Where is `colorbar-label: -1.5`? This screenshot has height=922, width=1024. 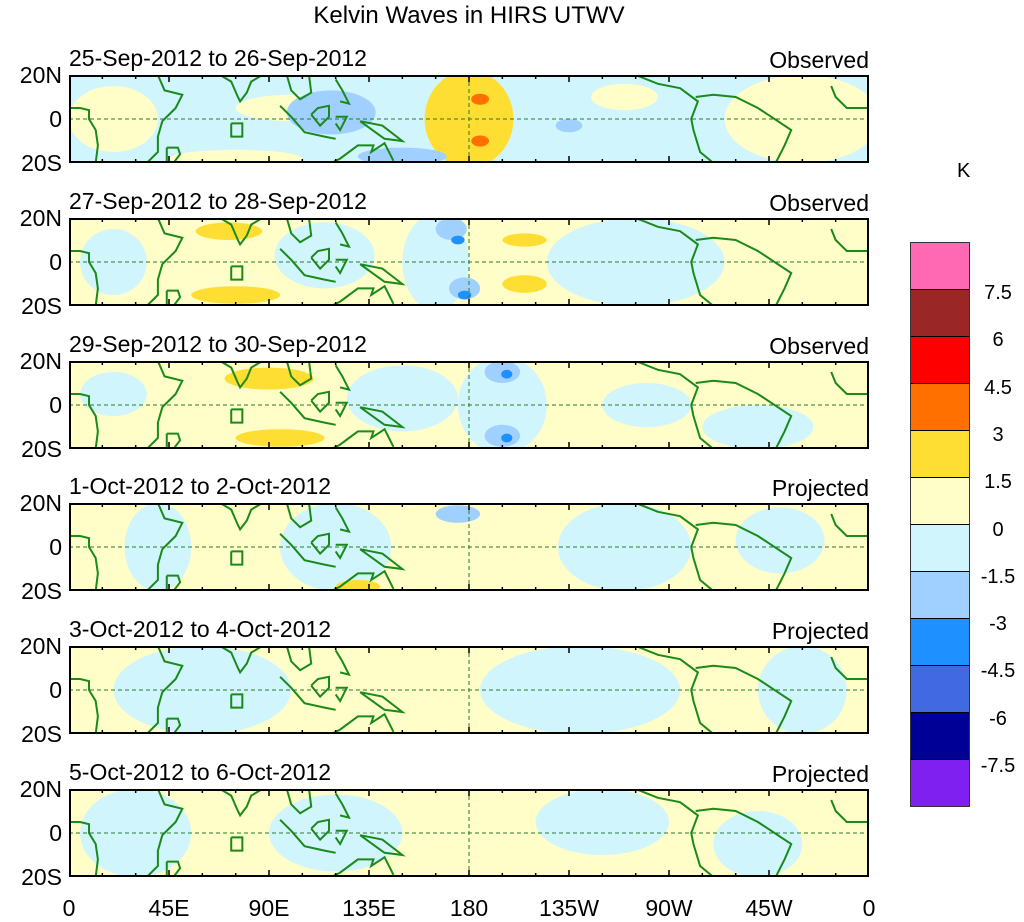
colorbar-label: -1.5 is located at coordinates (998, 576).